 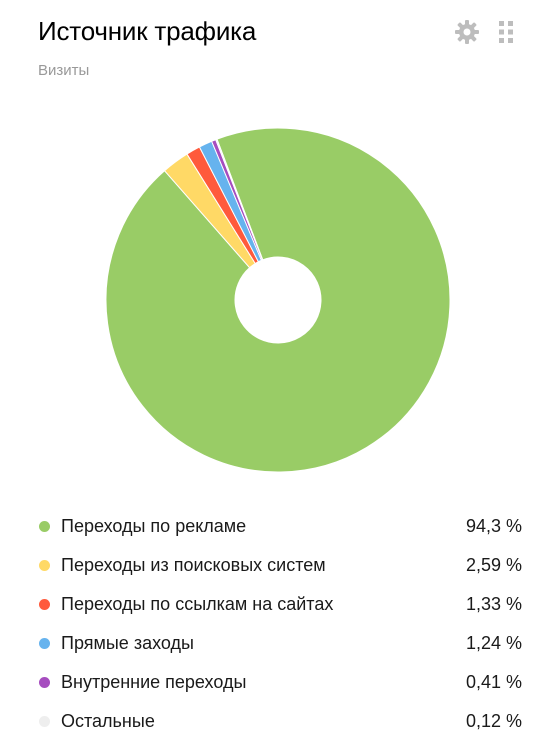 I want to click on settings-button, so click(x=467, y=32).